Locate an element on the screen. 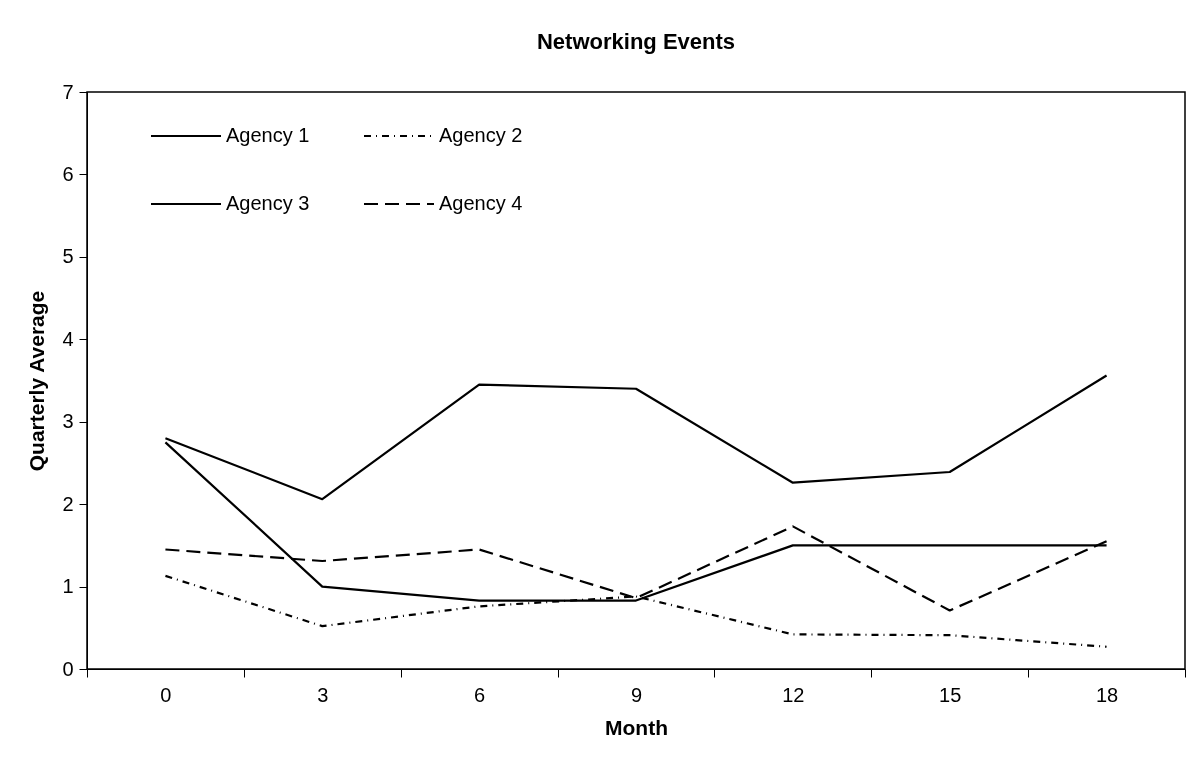 This screenshot has width=1191, height=758. legend-label: Agency 1 is located at coordinates (268, 135).